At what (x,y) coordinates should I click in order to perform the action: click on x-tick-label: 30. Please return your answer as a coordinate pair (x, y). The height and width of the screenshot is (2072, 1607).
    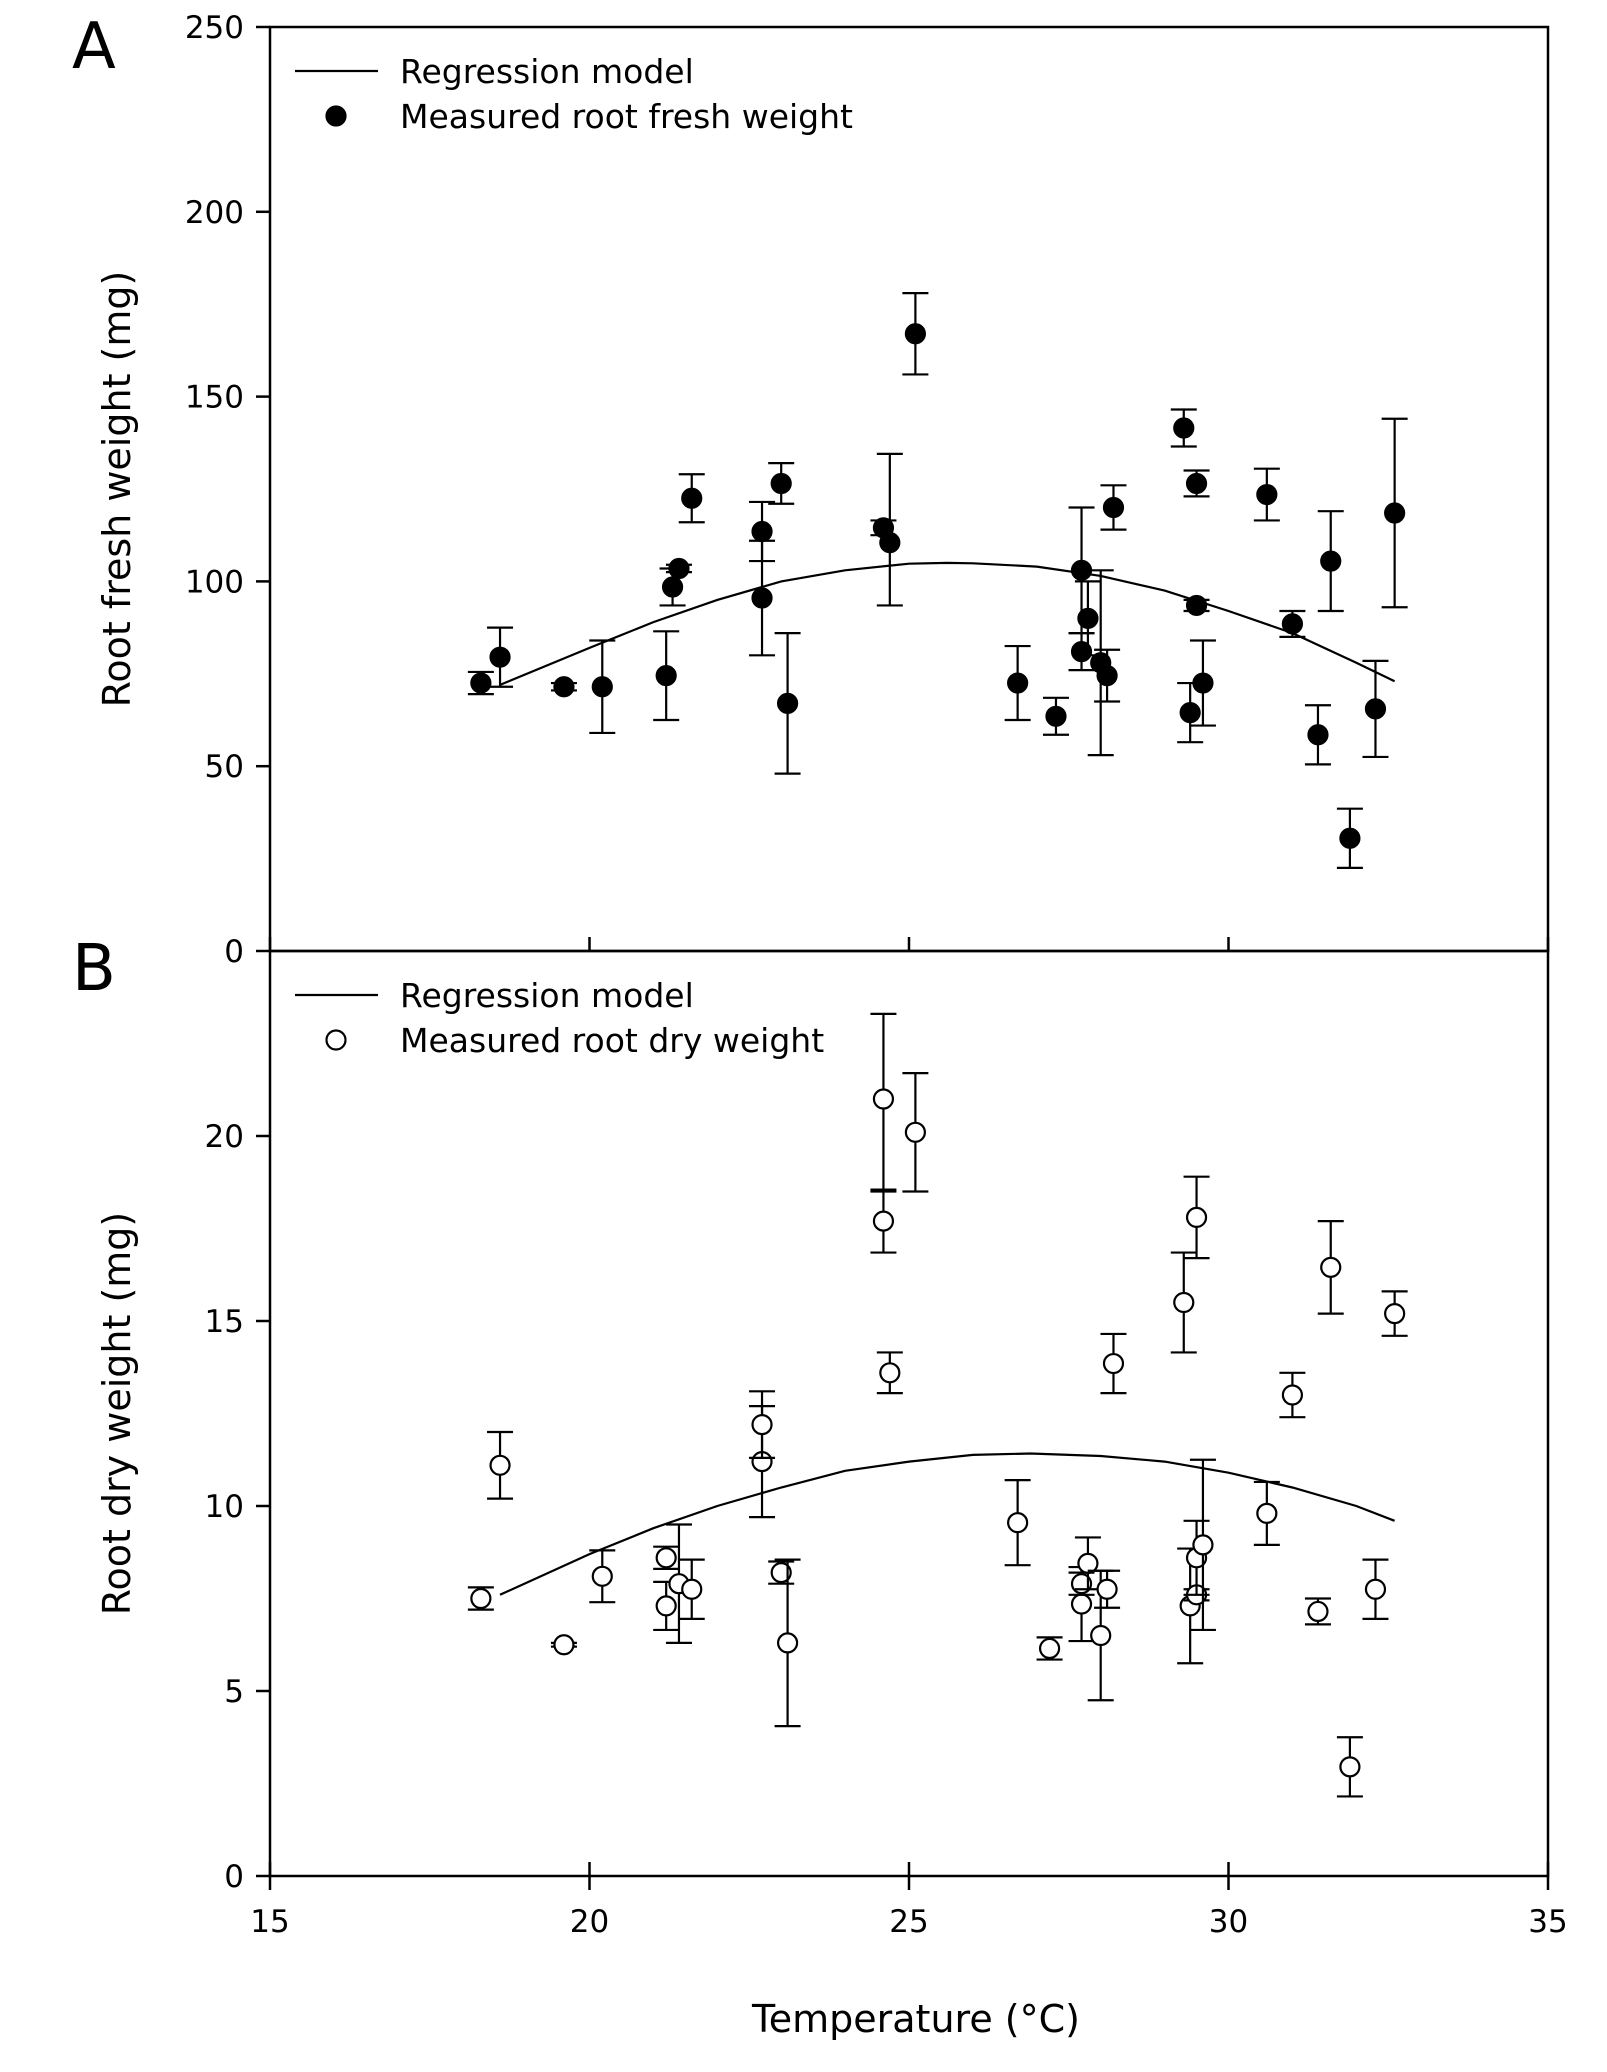
    Looking at the image, I should click on (1228, 1922).